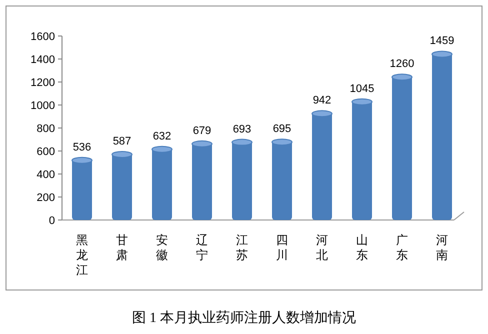  Describe the element at coordinates (82, 255) in the screenshot. I see `x-tick-label: 黑龙江` at that location.